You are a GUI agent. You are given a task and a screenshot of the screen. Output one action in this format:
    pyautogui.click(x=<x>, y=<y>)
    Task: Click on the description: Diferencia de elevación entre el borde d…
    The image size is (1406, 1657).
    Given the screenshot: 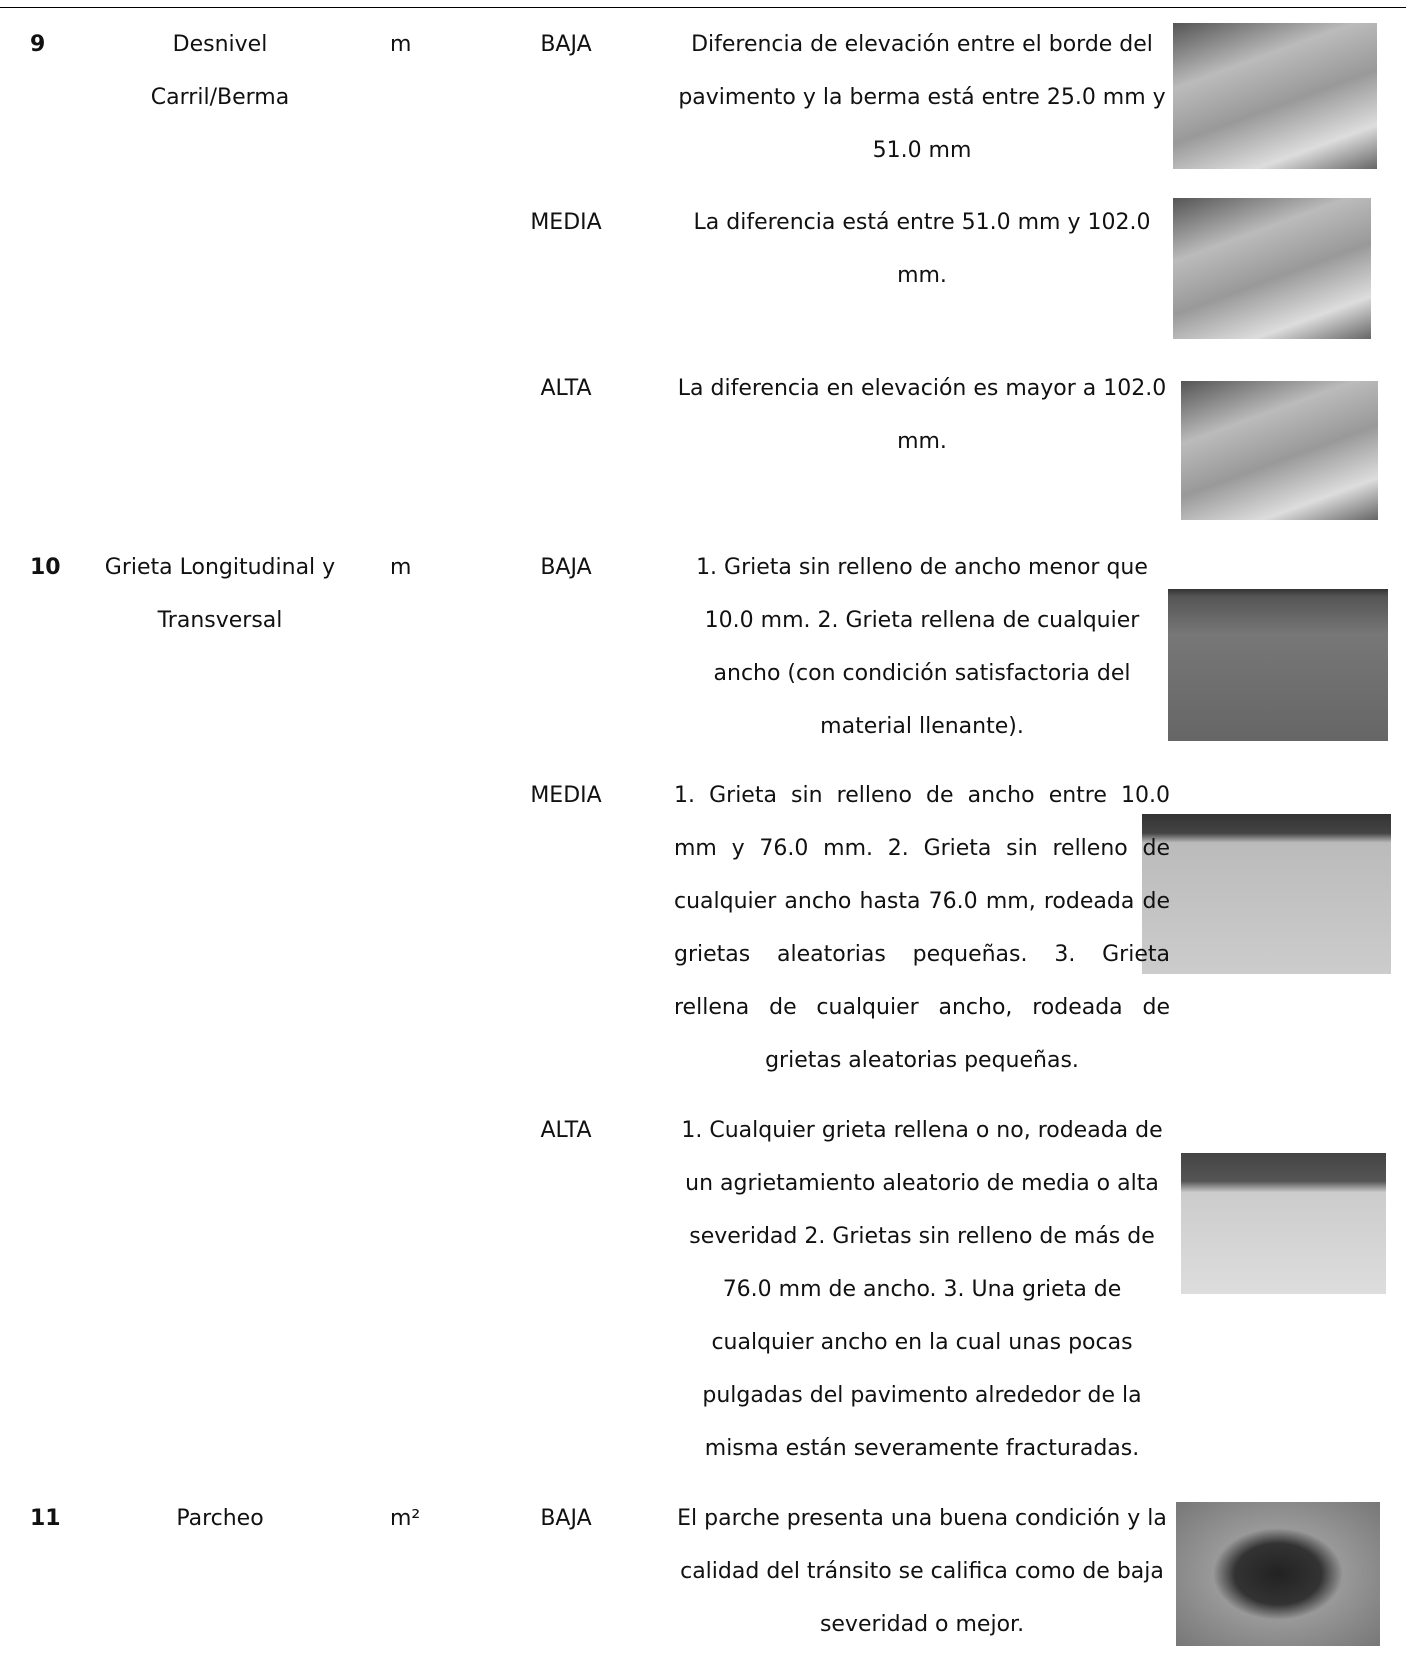 What is the action you would take?
    pyautogui.click(x=922, y=97)
    